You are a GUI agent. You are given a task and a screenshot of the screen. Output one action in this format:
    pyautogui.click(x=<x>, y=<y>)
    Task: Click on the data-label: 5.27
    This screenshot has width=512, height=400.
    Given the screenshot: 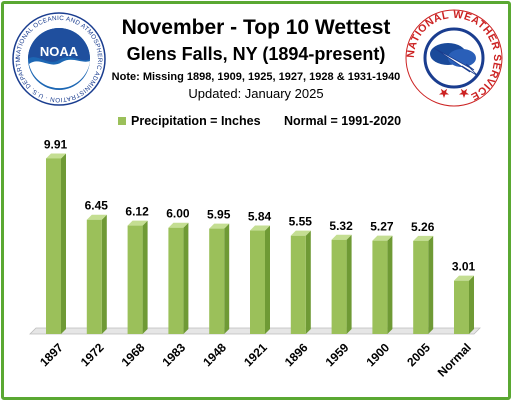 What is the action you would take?
    pyautogui.click(x=382, y=227)
    